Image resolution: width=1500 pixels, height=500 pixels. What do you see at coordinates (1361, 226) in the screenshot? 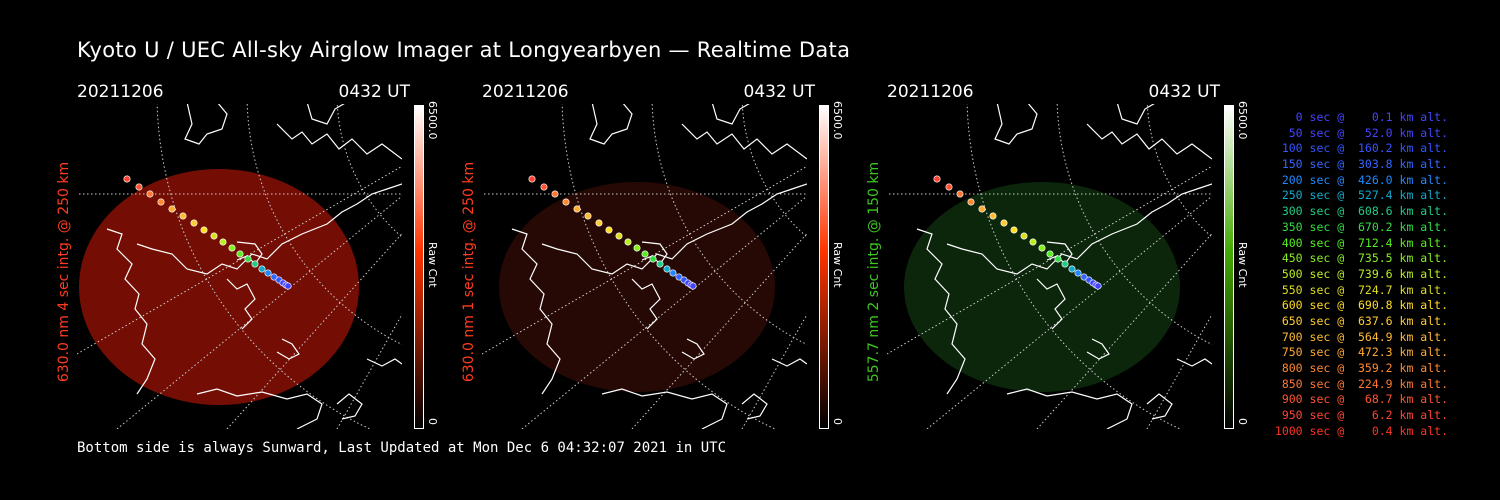
I see `legend-row: 350 sec @ 670.2 km alt.` at bounding box center [1361, 226].